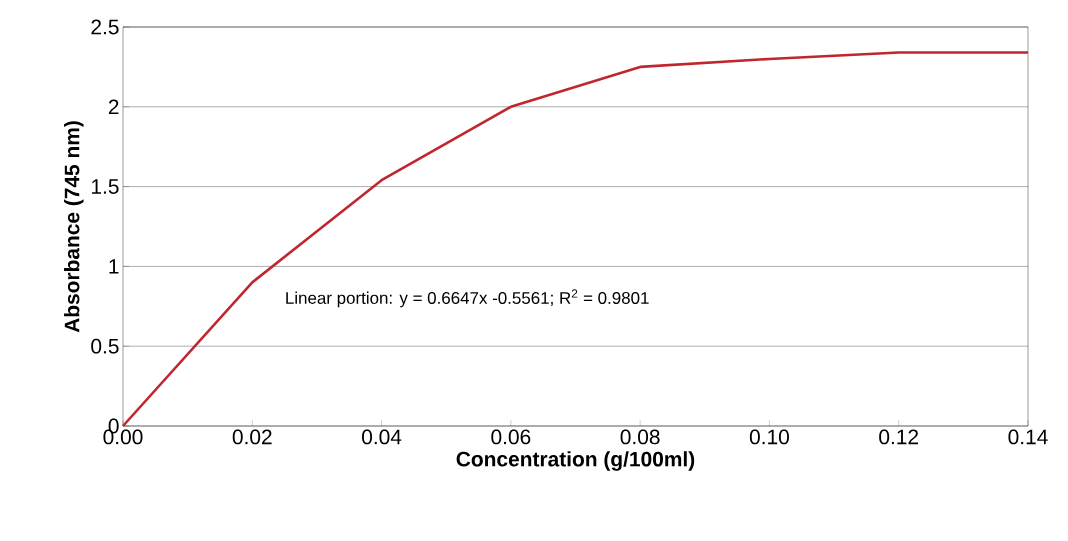 The height and width of the screenshot is (541, 1068). Describe the element at coordinates (252, 437) in the screenshot. I see `x-tick-label: 0.02` at that location.